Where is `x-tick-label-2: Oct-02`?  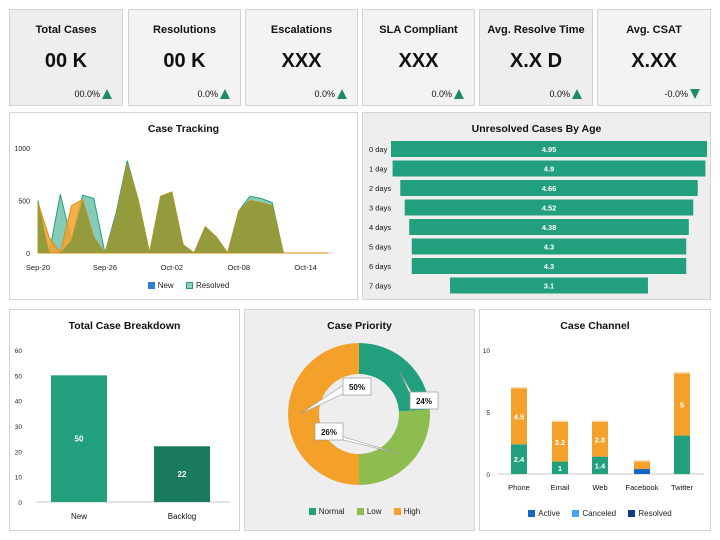
x-tick-label-2: Oct-02 is located at coordinates (172, 267).